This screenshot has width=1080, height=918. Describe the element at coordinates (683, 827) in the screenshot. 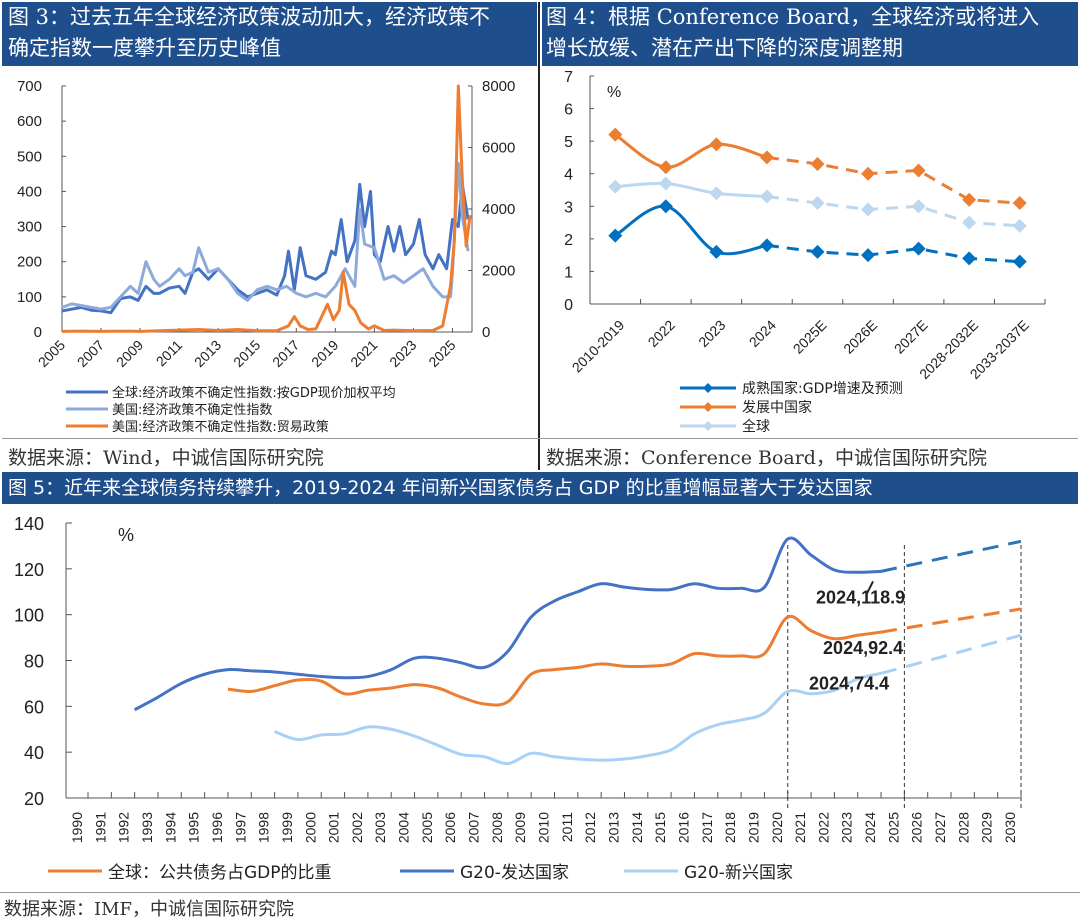

I see `x-tick-label: 2016` at that location.